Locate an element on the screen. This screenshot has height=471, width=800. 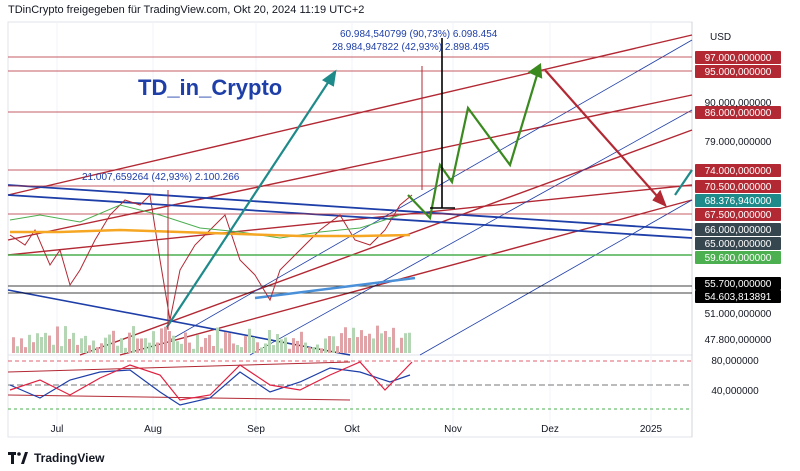
price-level-text: 74.000,000000 is located at coordinates (738, 171).